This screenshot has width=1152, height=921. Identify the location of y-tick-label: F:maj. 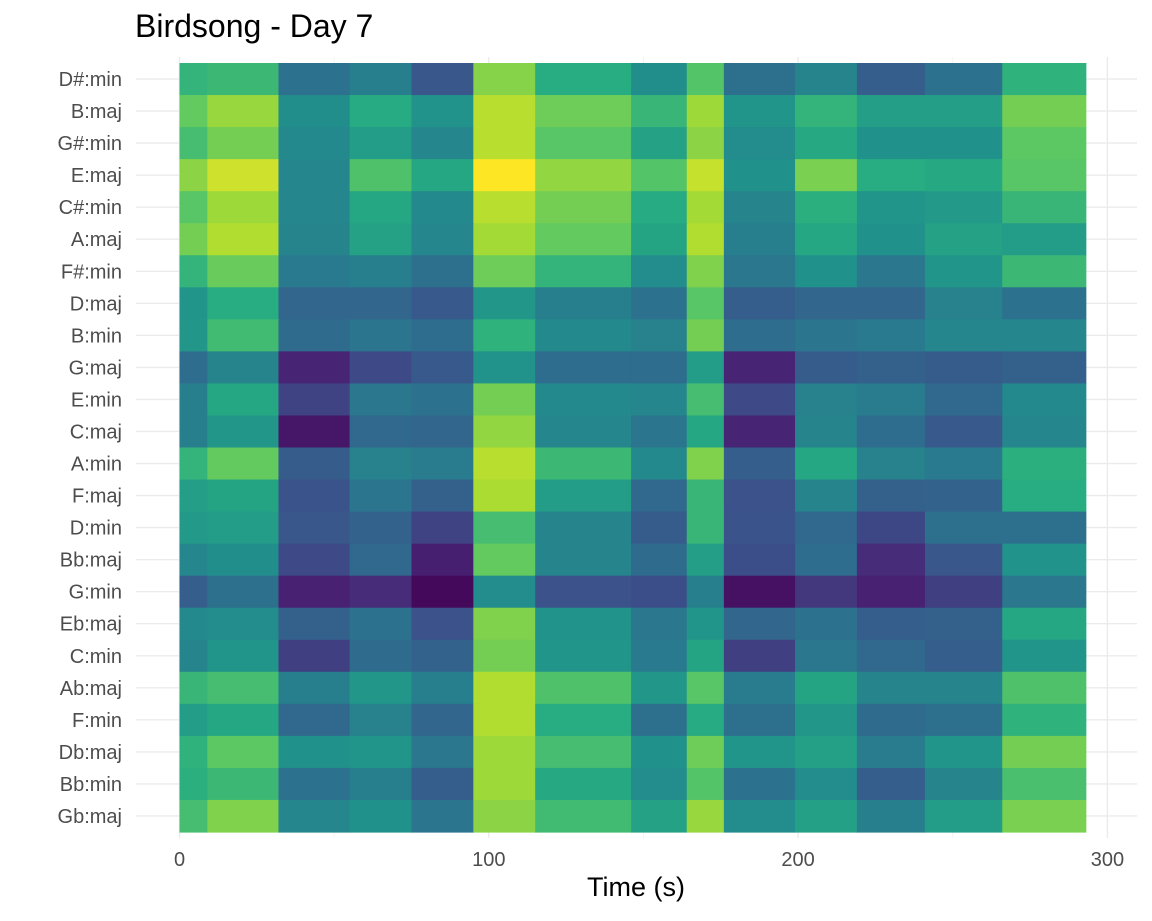
(97, 497).